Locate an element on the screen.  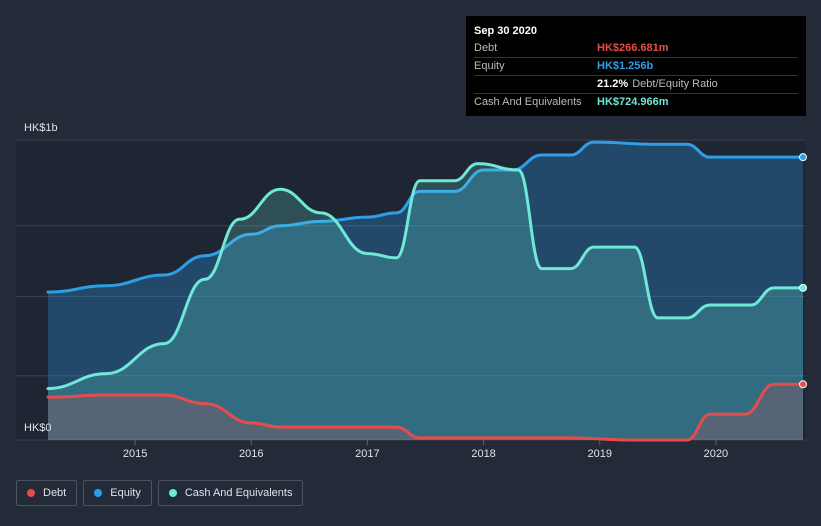
tooltip-cash-row: Cash And Equivalents HK$724.966m is located at coordinates (636, 102).